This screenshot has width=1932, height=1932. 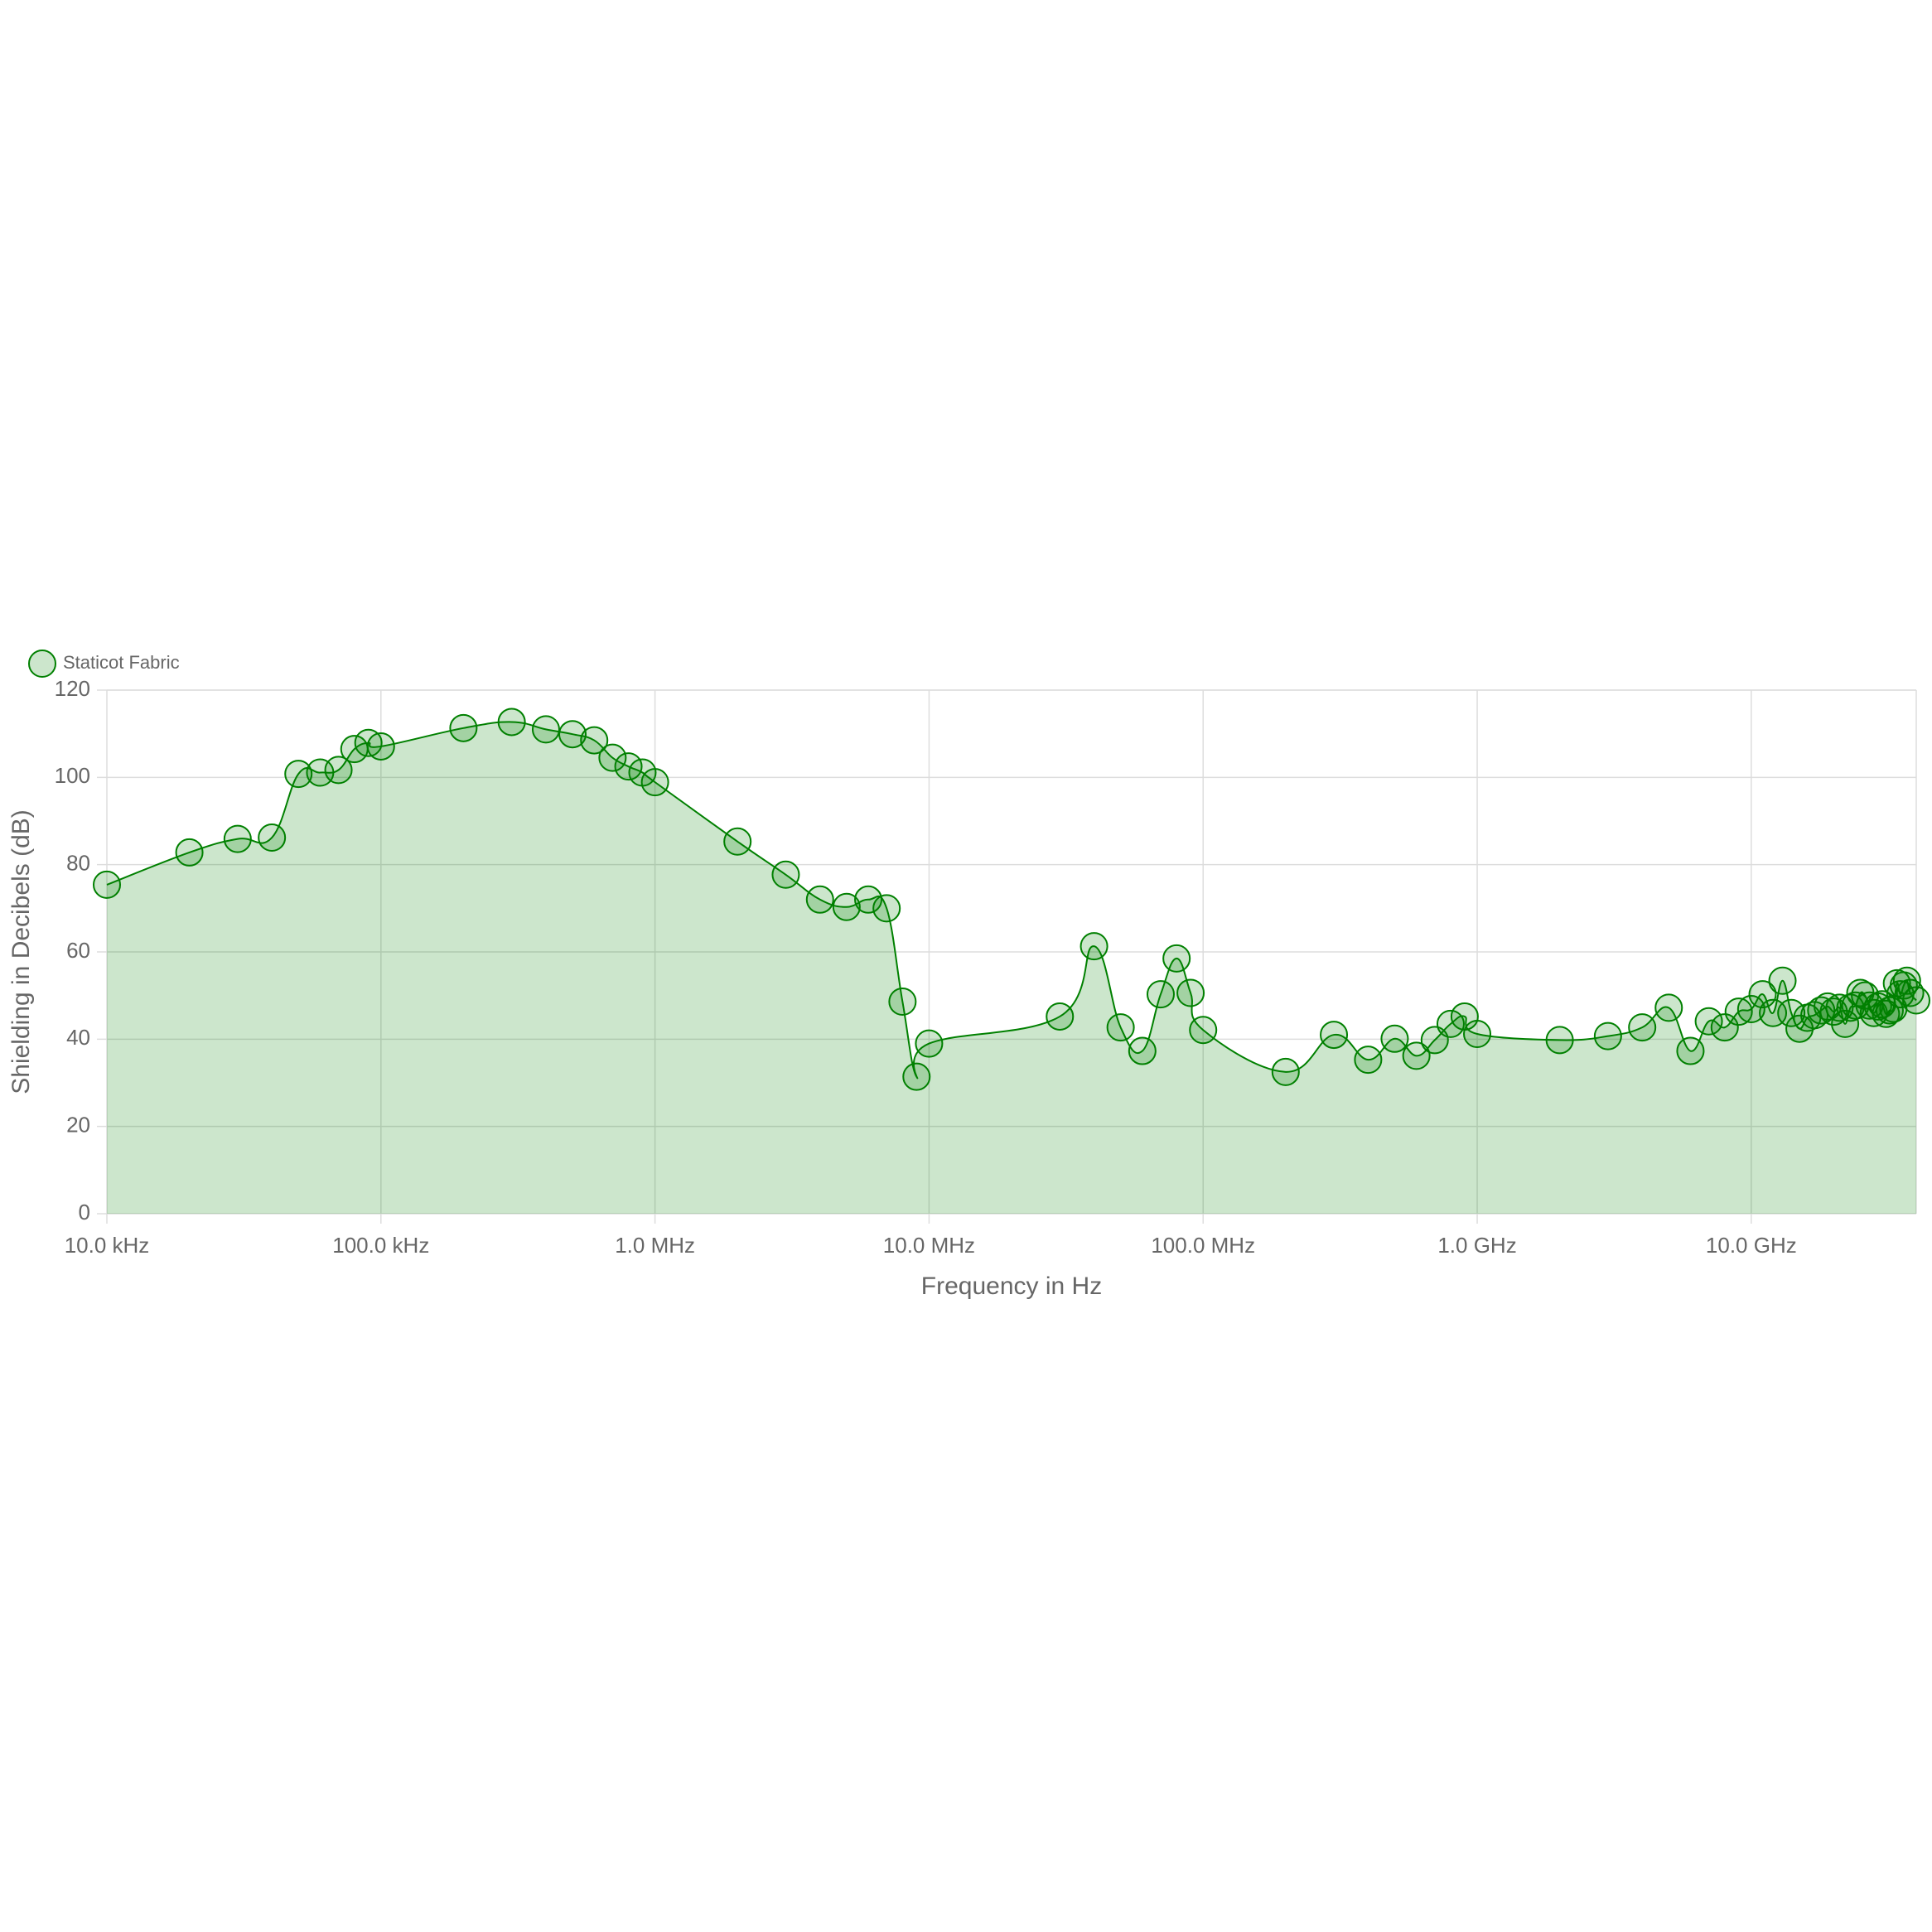 I want to click on x-tick-label: 10.0 kHz, so click(x=108, y=1245).